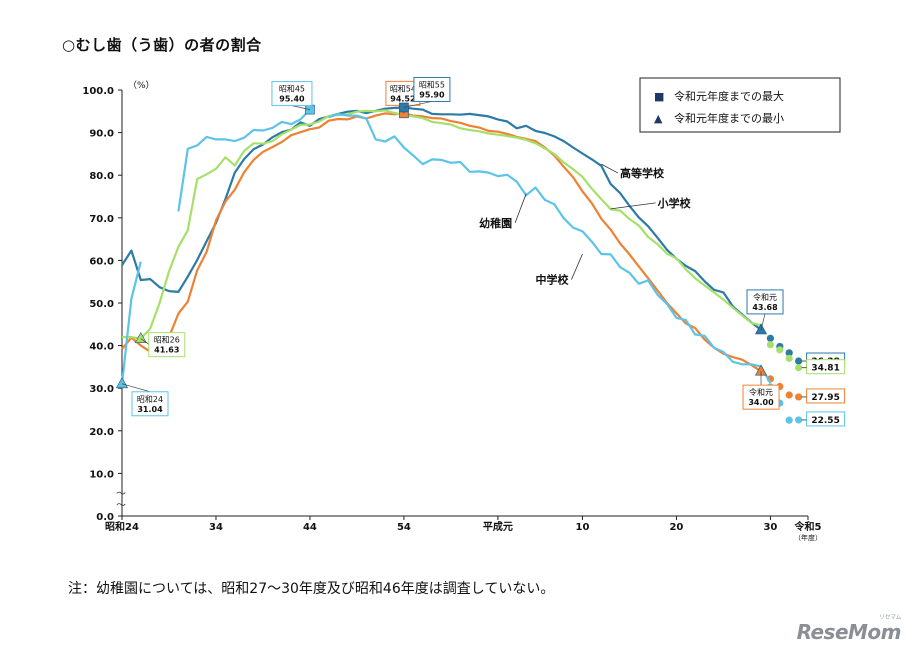  What do you see at coordinates (122, 383) in the screenshot?
I see `min-marker` at bounding box center [122, 383].